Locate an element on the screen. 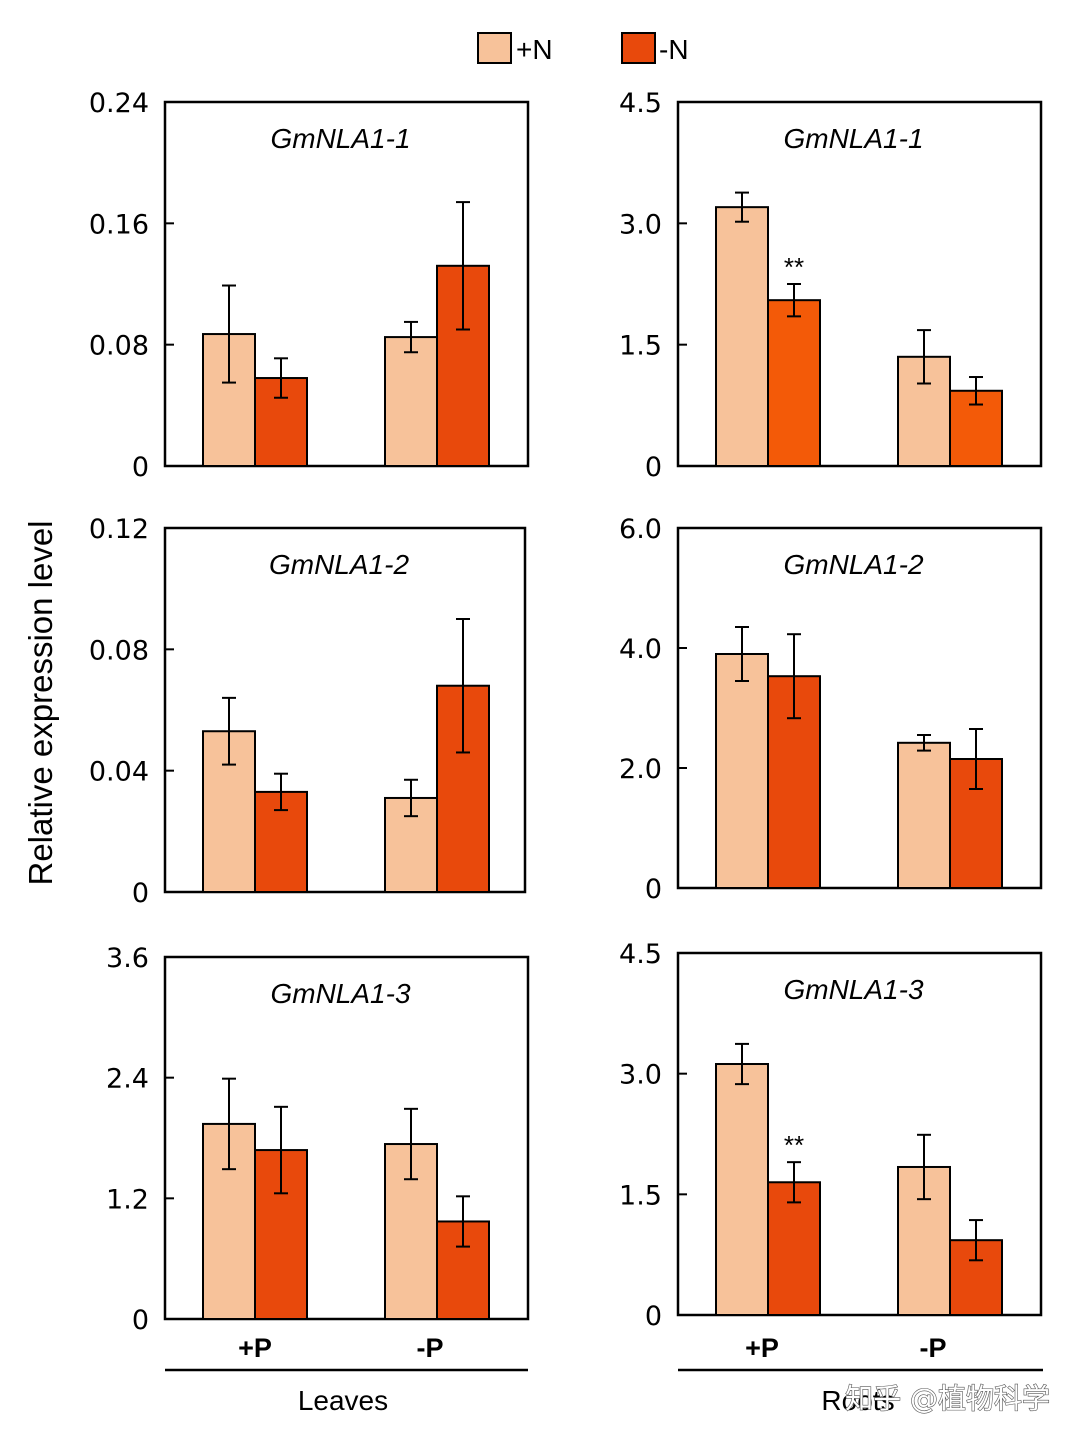 The width and height of the screenshot is (1080, 1443). bar-leaves-minus-p-plus-n is located at coordinates (411, 402).